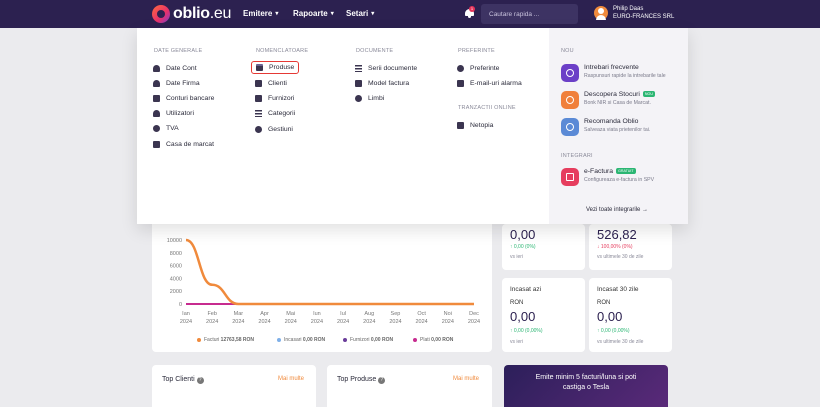 This screenshot has width=820, height=407. Describe the element at coordinates (489, 83) in the screenshot. I see `menu-item-email-alarma: E-mail-uri alarma` at that location.